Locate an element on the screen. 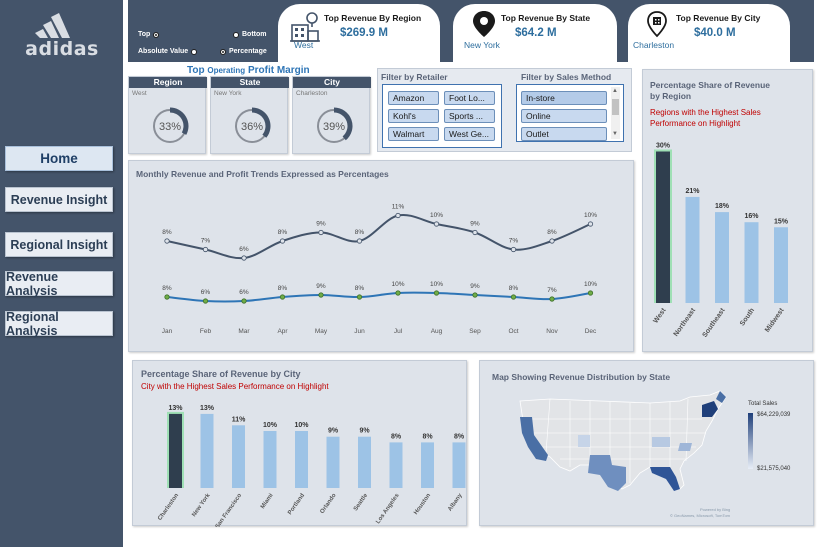 The height and width of the screenshot is (547, 820). margin-donut-value: 36% is located at coordinates (252, 127).